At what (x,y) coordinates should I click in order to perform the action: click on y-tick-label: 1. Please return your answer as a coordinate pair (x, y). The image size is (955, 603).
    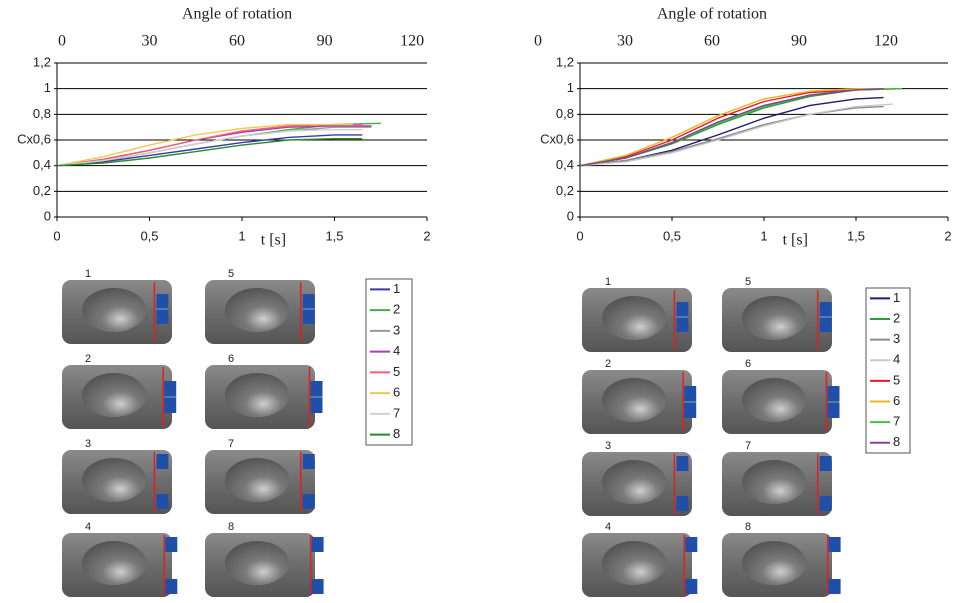
    Looking at the image, I should click on (570, 87).